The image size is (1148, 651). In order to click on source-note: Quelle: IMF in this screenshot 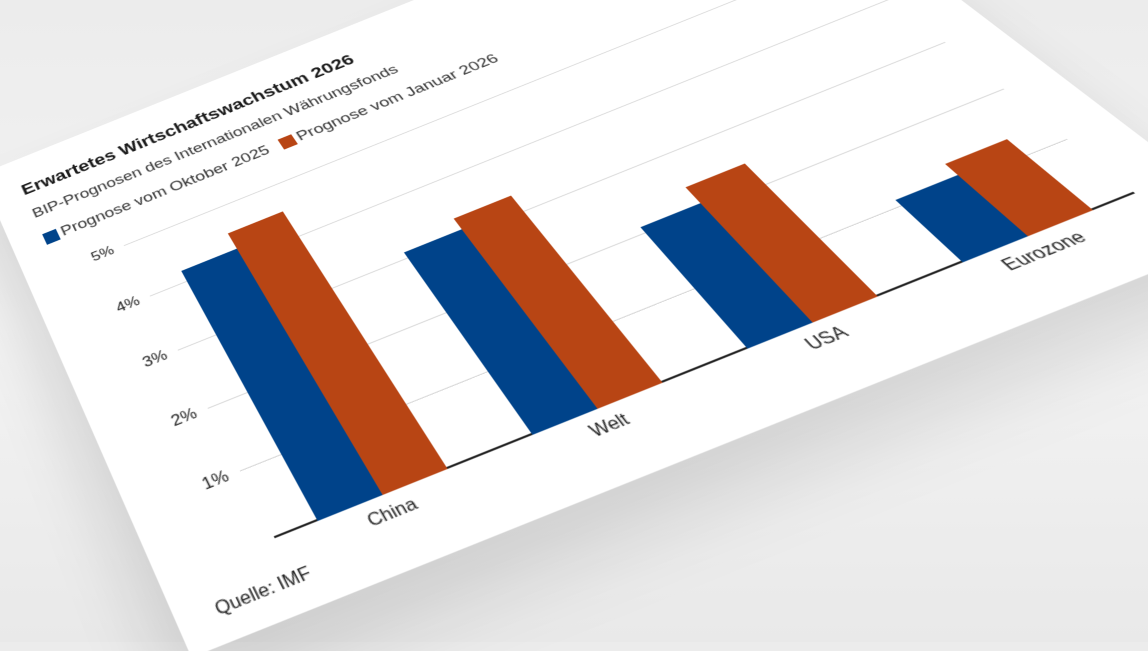, I will do `click(263, 591)`.